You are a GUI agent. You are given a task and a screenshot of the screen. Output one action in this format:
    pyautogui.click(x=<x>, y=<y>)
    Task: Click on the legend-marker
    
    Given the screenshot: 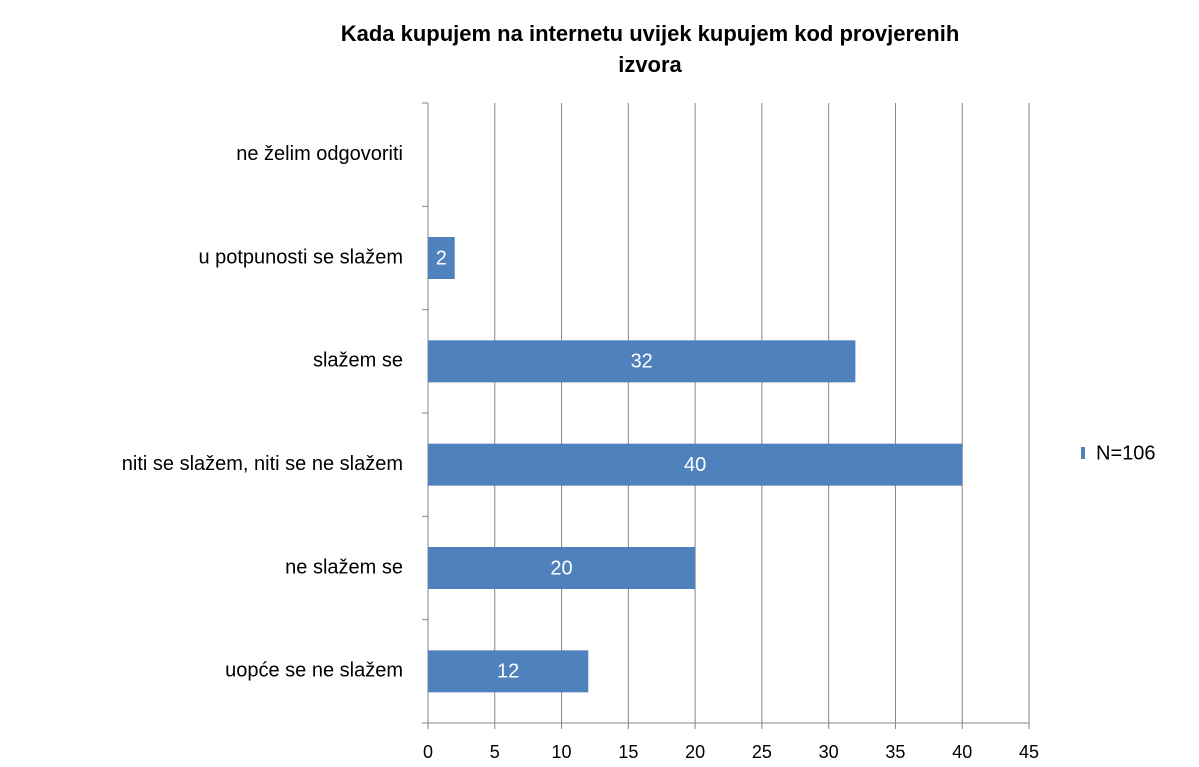 What is the action you would take?
    pyautogui.click(x=1083, y=453)
    